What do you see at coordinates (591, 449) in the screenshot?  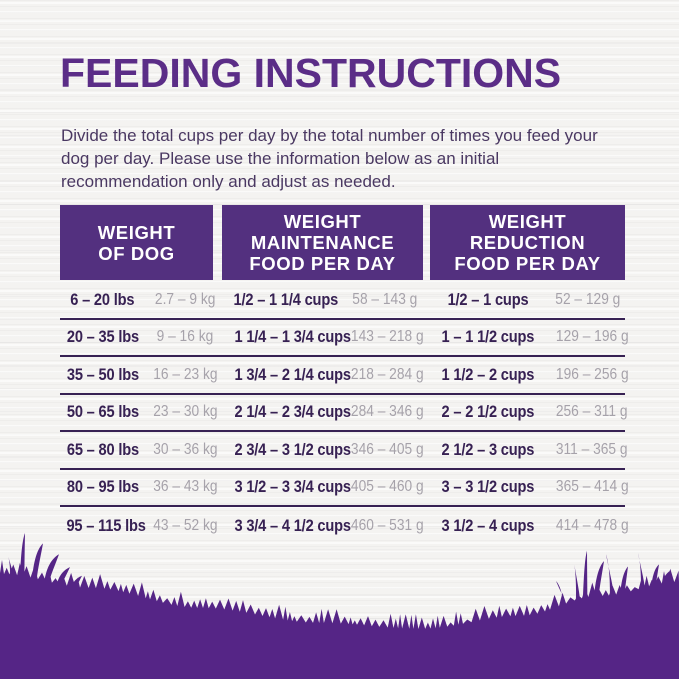 I see `cell-red-grams: 311 – 365 g` at bounding box center [591, 449].